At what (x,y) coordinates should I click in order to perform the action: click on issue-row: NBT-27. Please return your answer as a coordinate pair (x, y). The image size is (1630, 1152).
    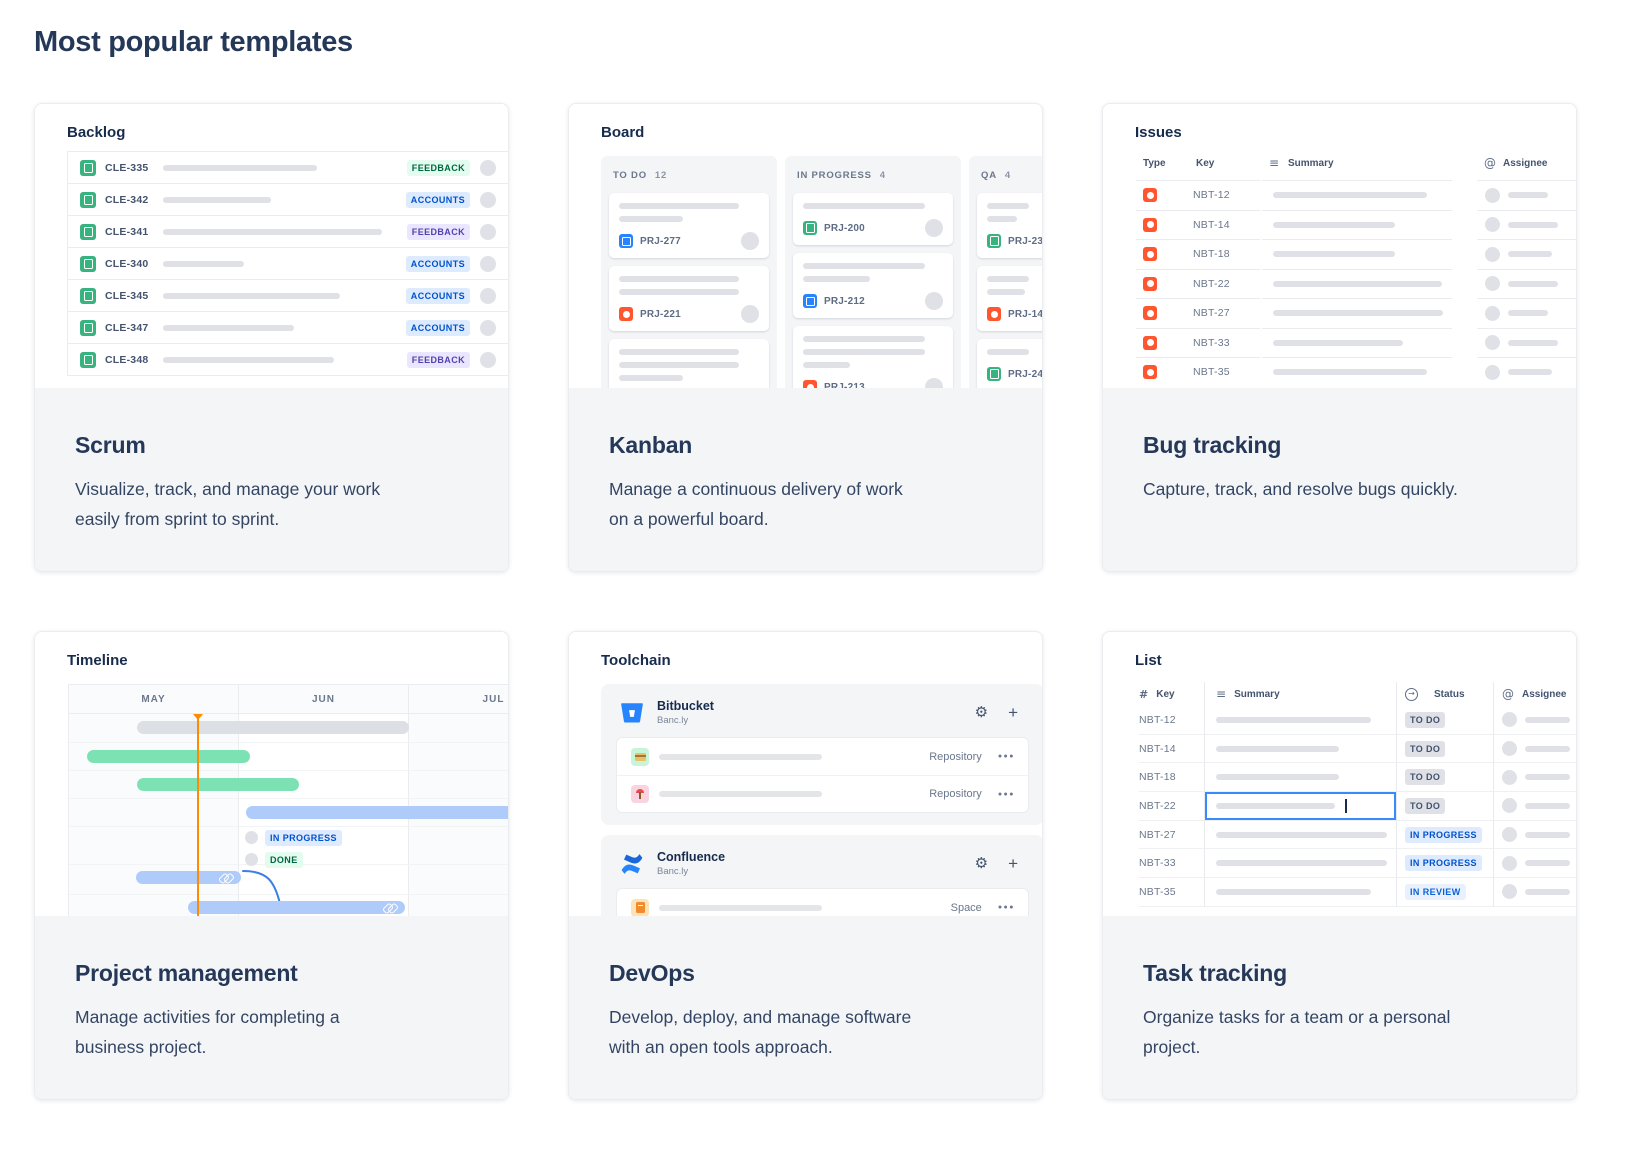
    Looking at the image, I should click on (1356, 313).